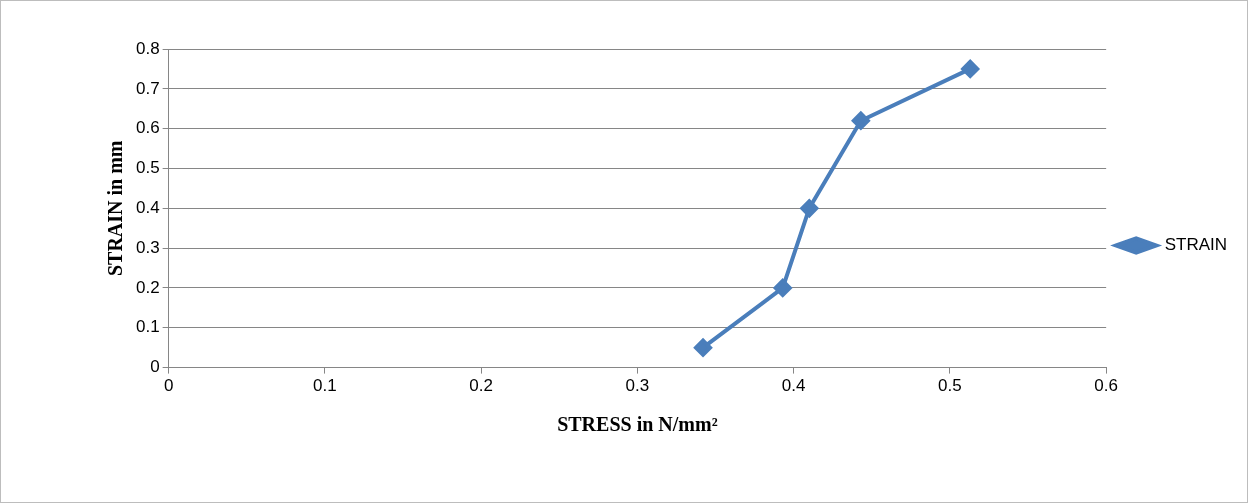 The width and height of the screenshot is (1248, 503). What do you see at coordinates (168, 386) in the screenshot?
I see `x-tick-label: 0` at bounding box center [168, 386].